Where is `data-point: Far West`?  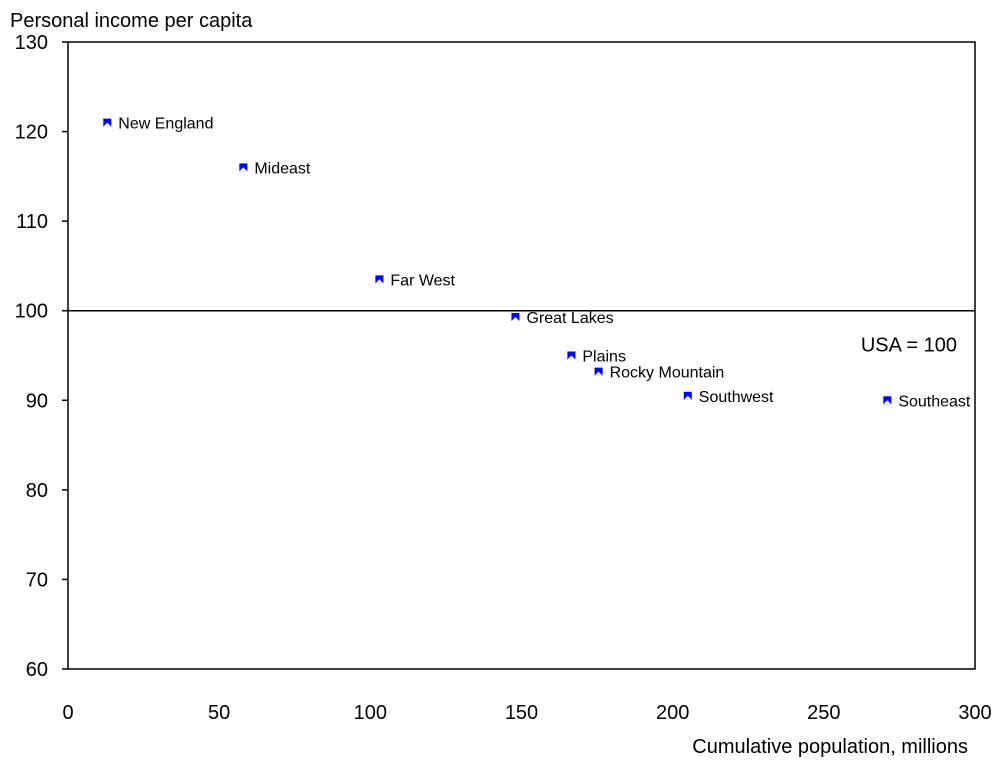
data-point: Far West is located at coordinates (415, 280).